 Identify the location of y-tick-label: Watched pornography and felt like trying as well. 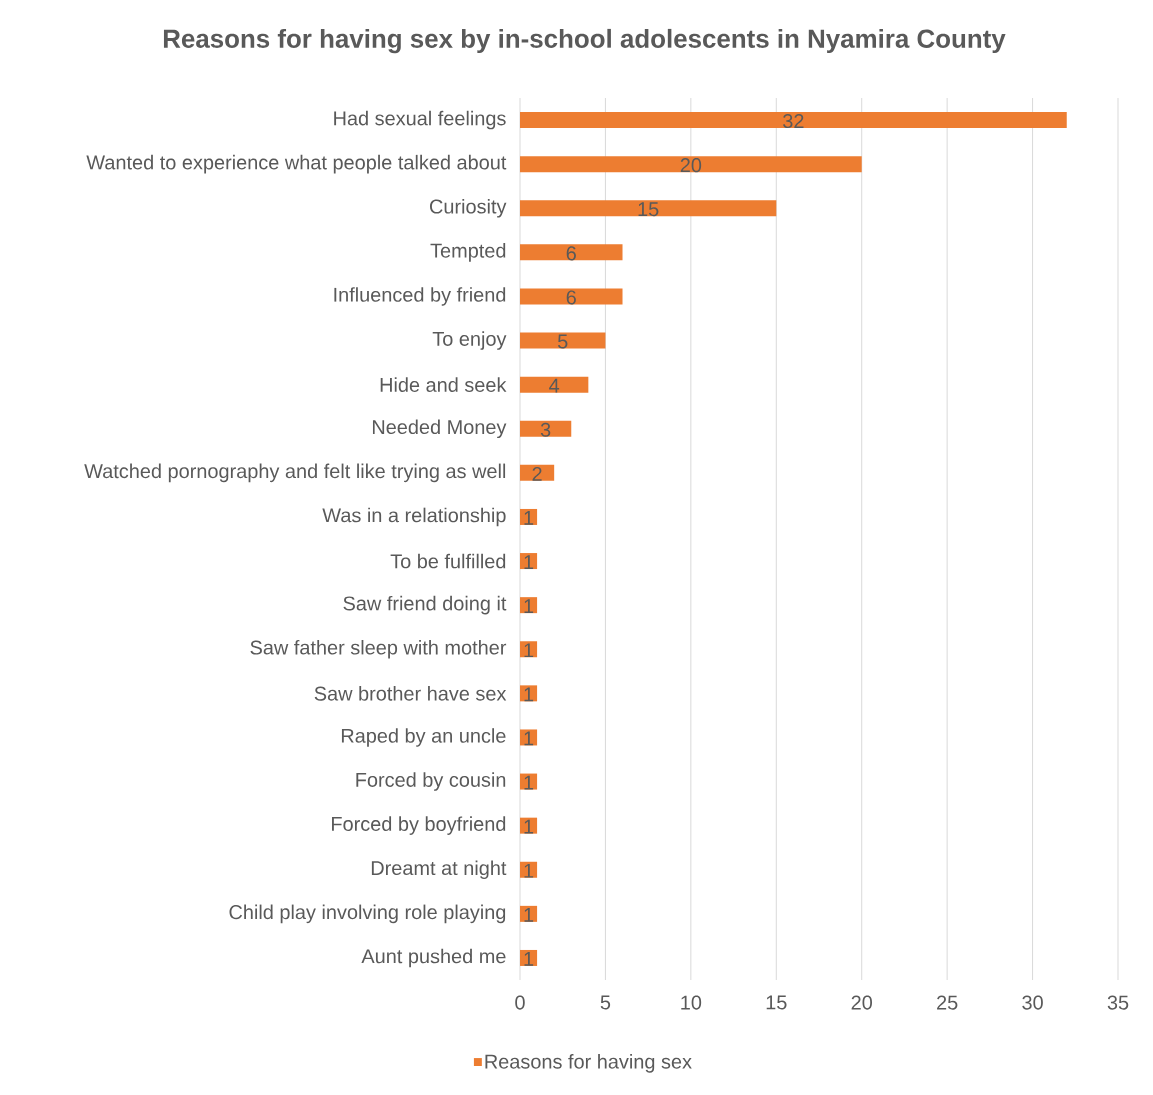
(295, 473).